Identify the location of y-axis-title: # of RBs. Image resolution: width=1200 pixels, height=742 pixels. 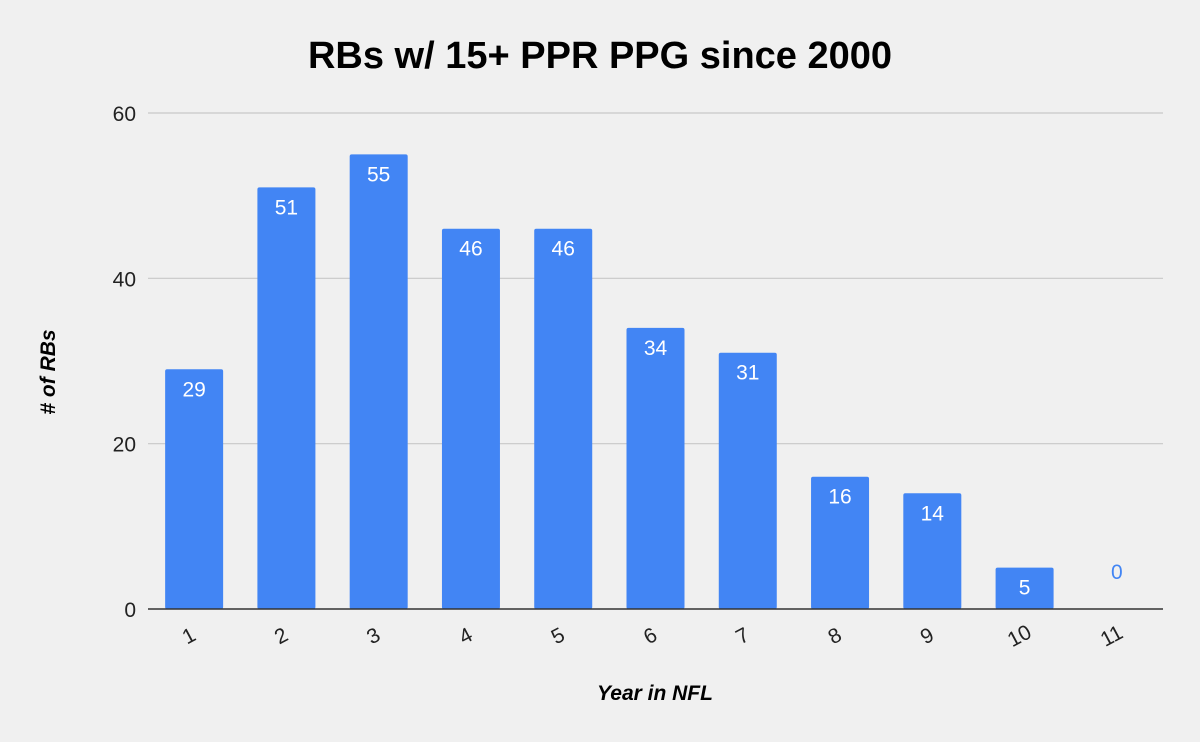
(48, 371).